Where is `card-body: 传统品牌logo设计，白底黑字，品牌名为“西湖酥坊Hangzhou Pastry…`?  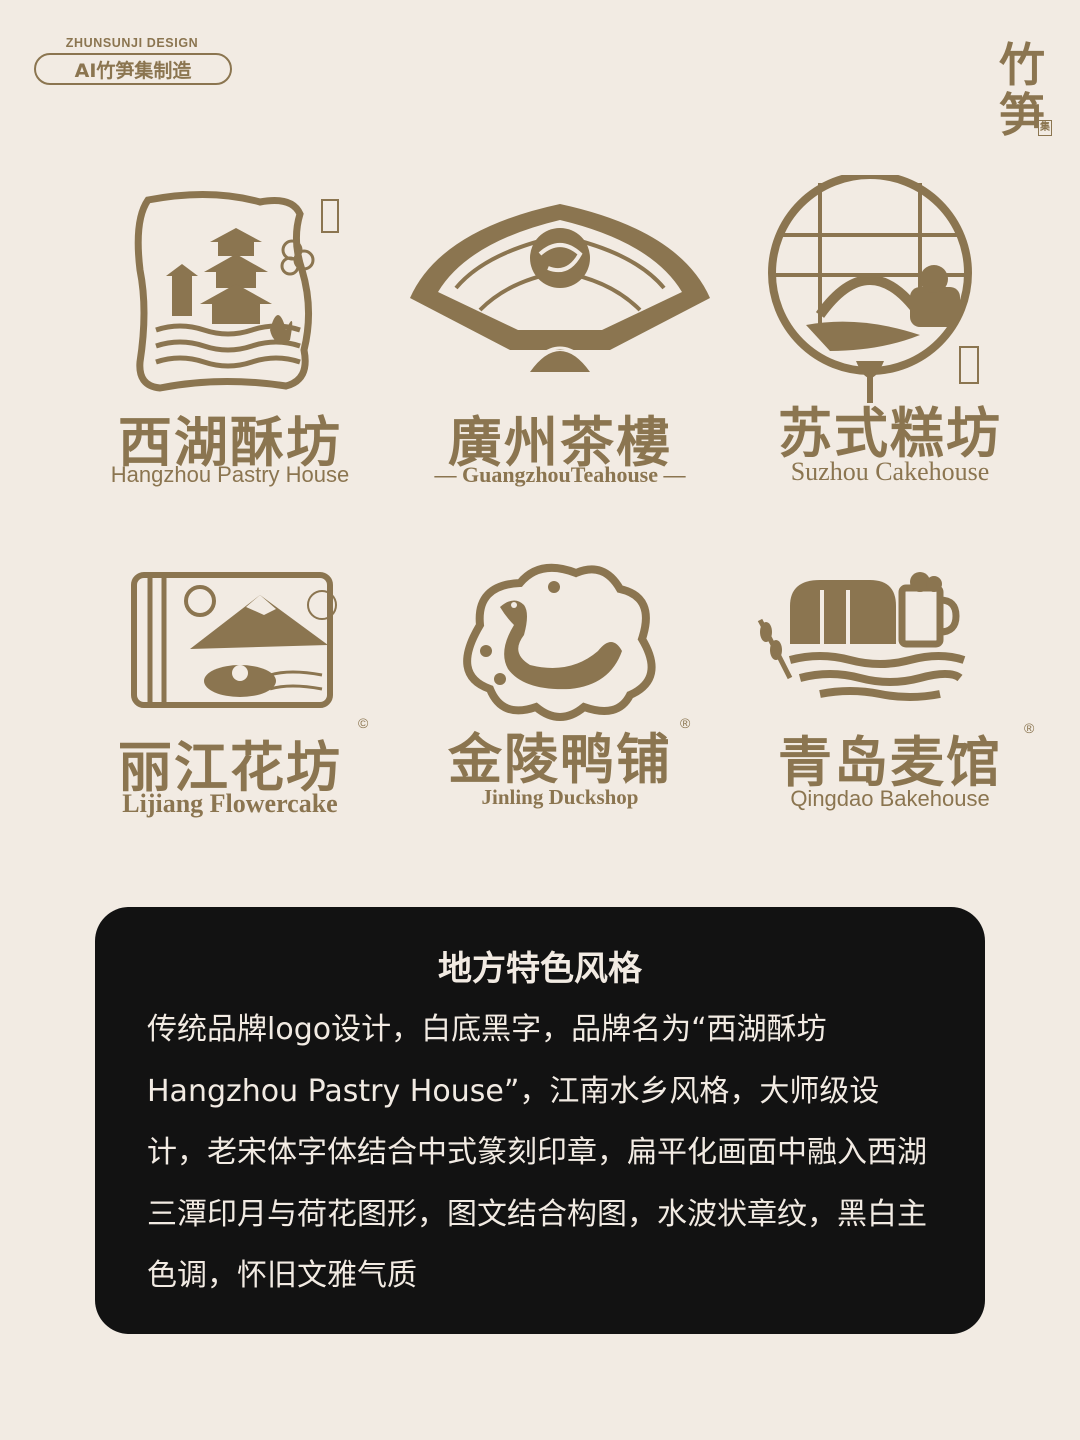
card-body: 传统品牌logo设计，白底黑字，品牌名为“西湖酥坊Hangzhou Pastry… is located at coordinates (537, 1152).